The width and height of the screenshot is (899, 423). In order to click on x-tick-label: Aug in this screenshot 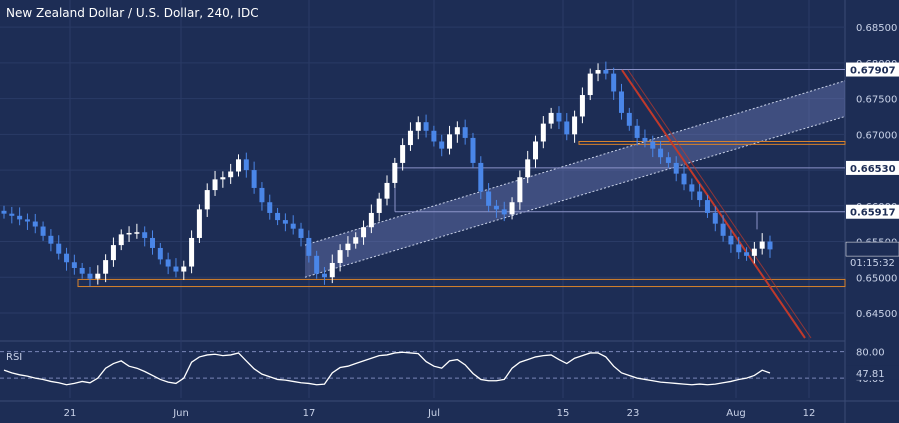, I will do `click(736, 413)`.